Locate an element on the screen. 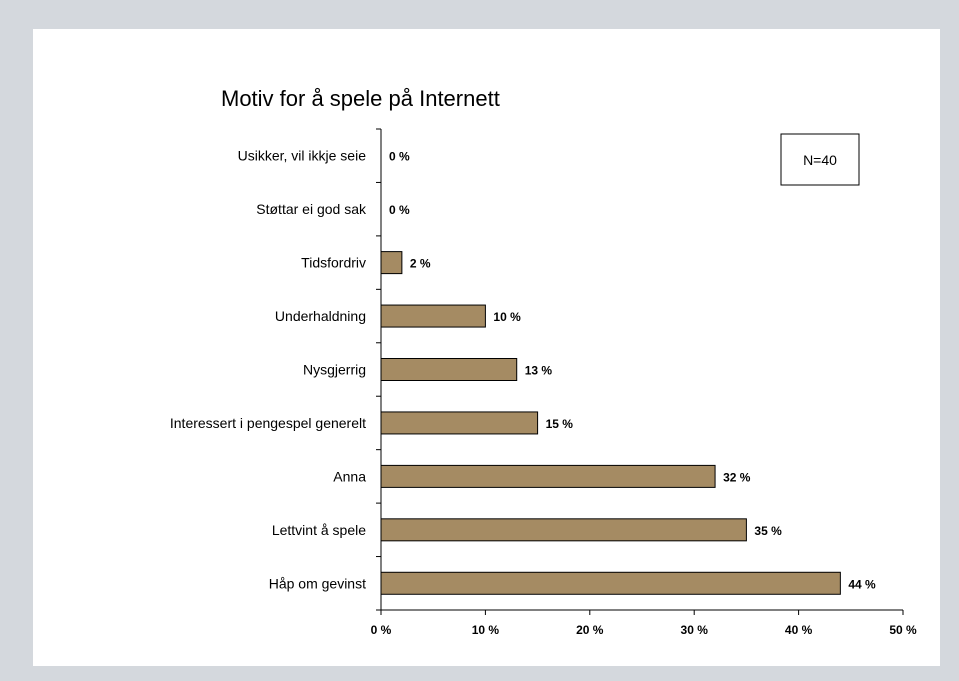  value-label: 13 % is located at coordinates (539, 371).